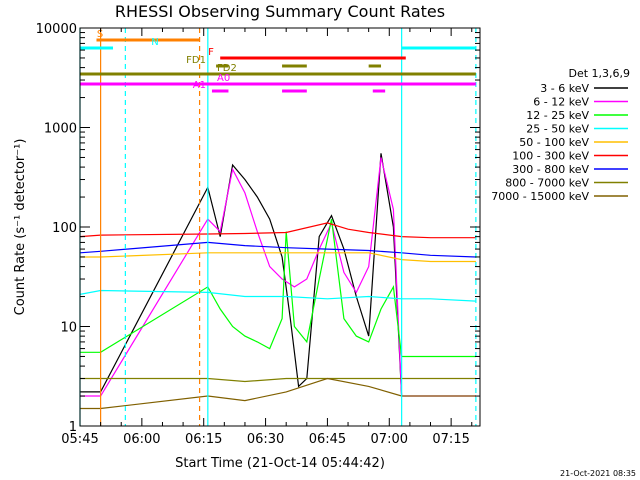  Describe the element at coordinates (554, 142) in the screenshot. I see `legend-label-4: 50 - 100 keV` at that location.